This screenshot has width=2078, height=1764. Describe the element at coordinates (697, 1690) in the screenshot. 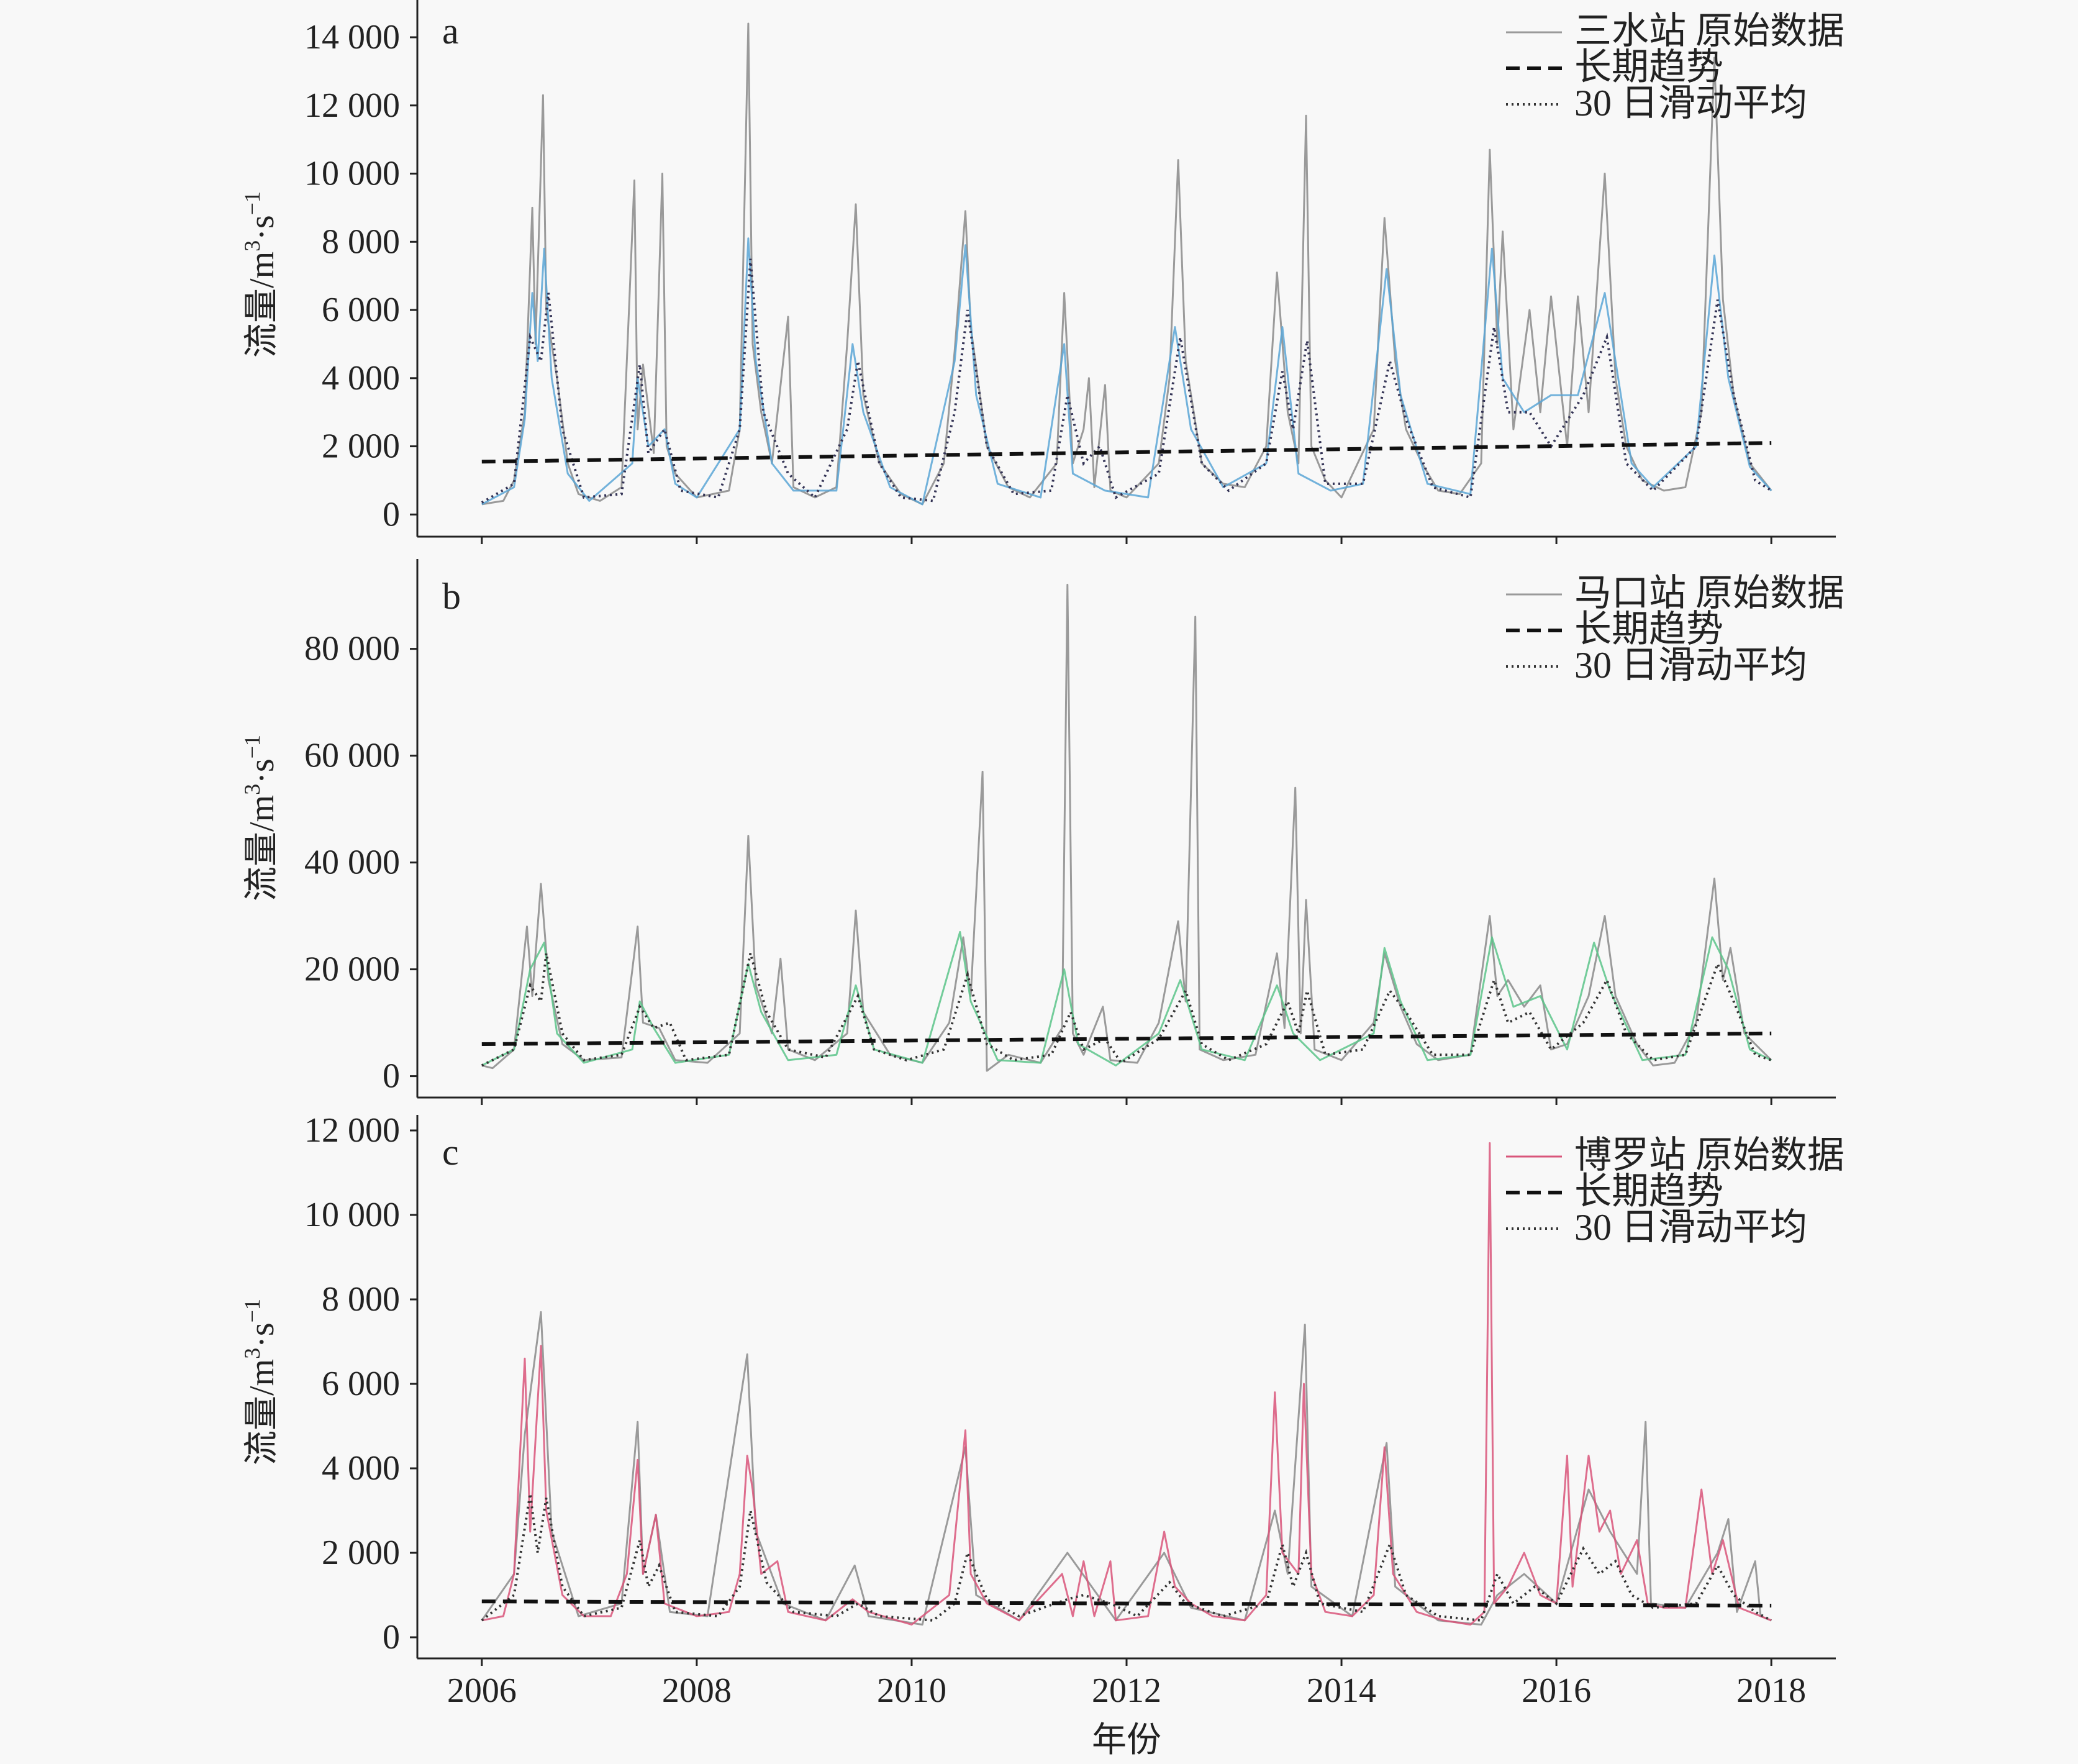

I see `x-tick-label: 2008` at that location.